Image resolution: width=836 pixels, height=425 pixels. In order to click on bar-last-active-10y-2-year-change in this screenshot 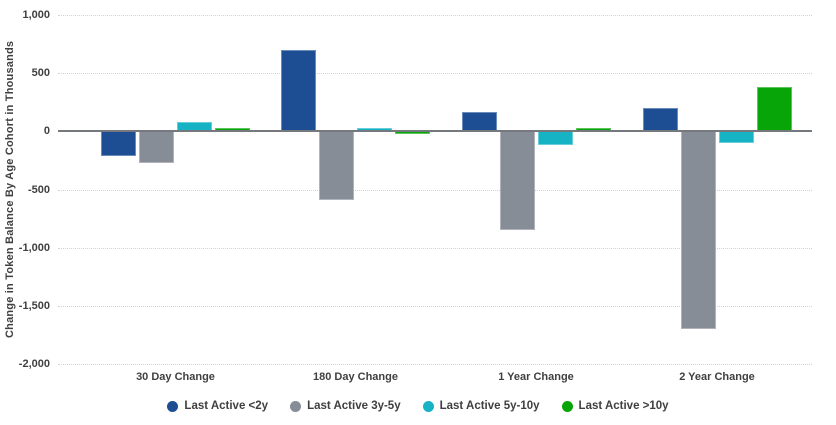, I will do `click(774, 109)`.